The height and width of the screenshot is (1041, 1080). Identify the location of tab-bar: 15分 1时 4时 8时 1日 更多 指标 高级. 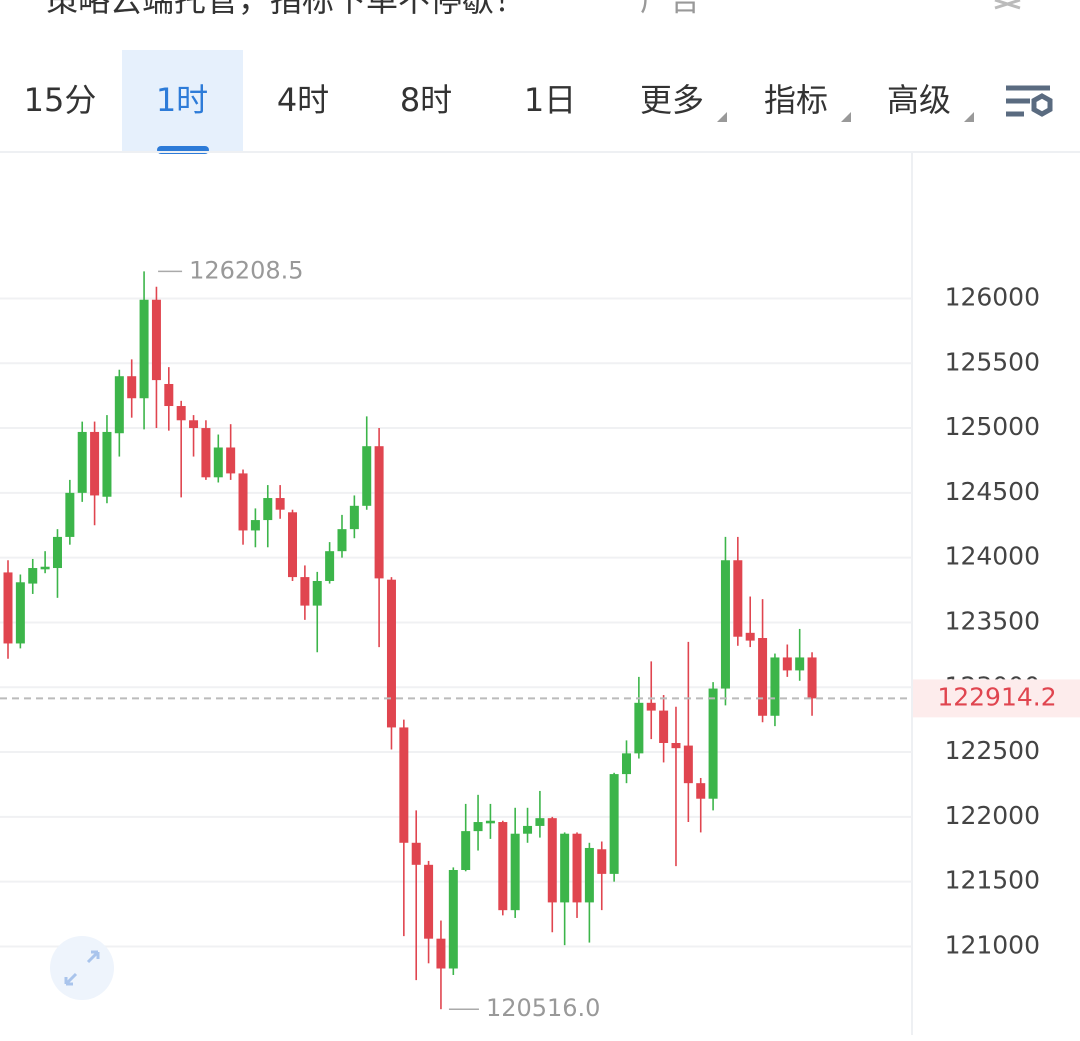
(499, 102).